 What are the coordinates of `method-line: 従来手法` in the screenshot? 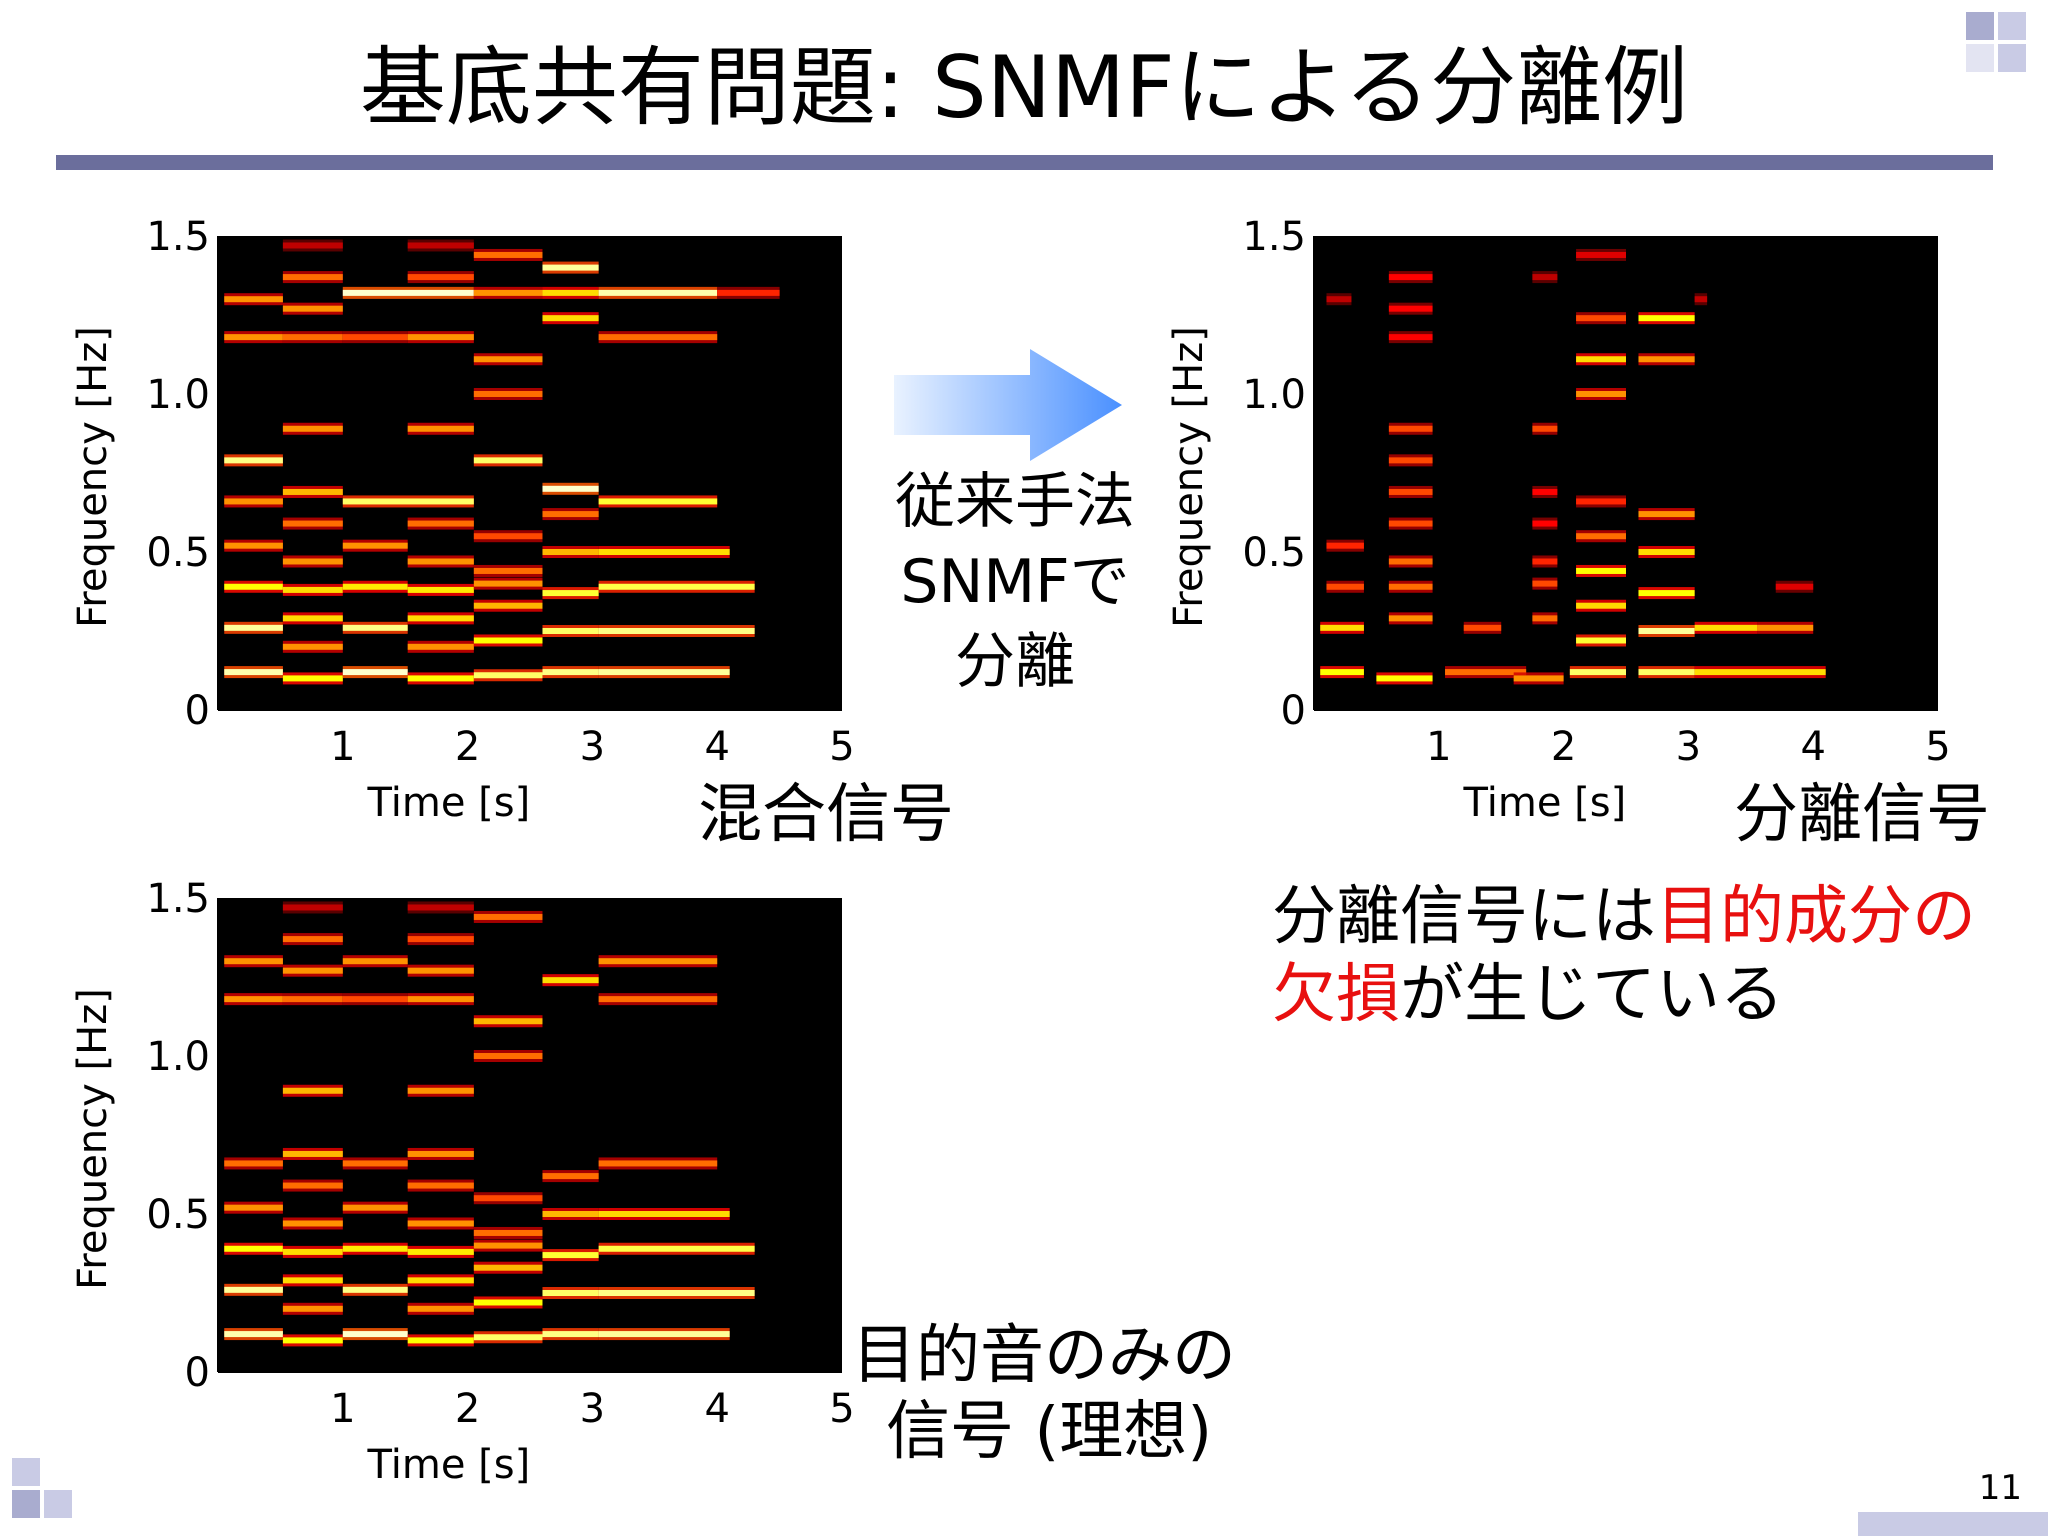 It's located at (1015, 502).